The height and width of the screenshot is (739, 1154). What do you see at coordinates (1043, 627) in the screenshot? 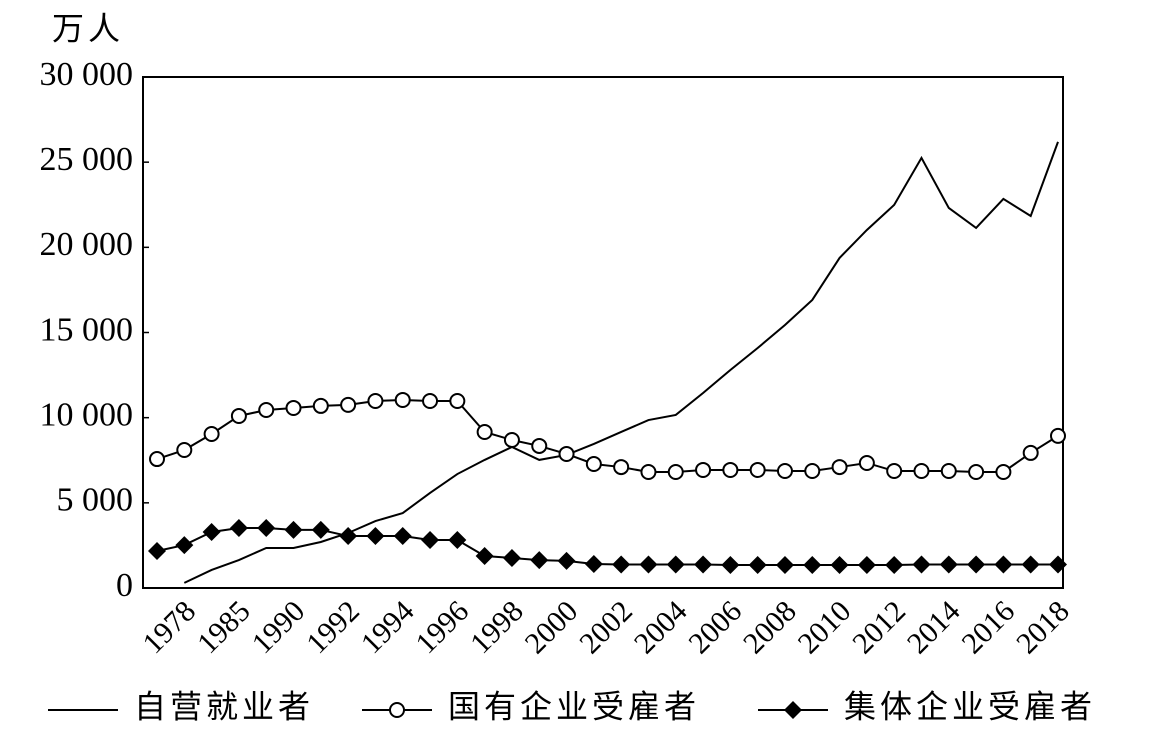
I see `x-tick-label: 2018` at bounding box center [1043, 627].